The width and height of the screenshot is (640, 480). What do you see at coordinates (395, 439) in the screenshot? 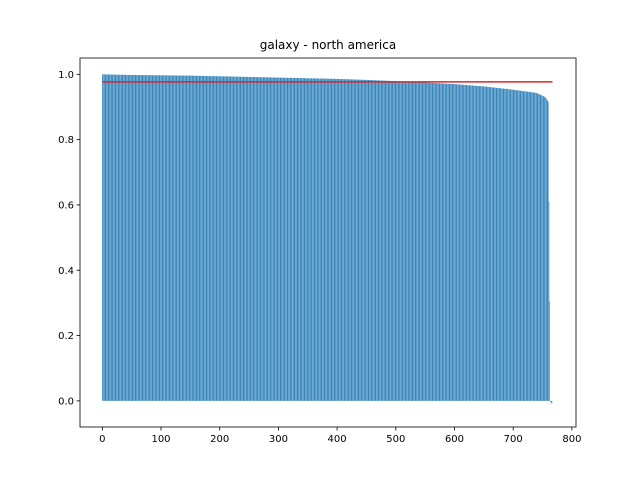
I see `x-tick-label: 500` at bounding box center [395, 439].